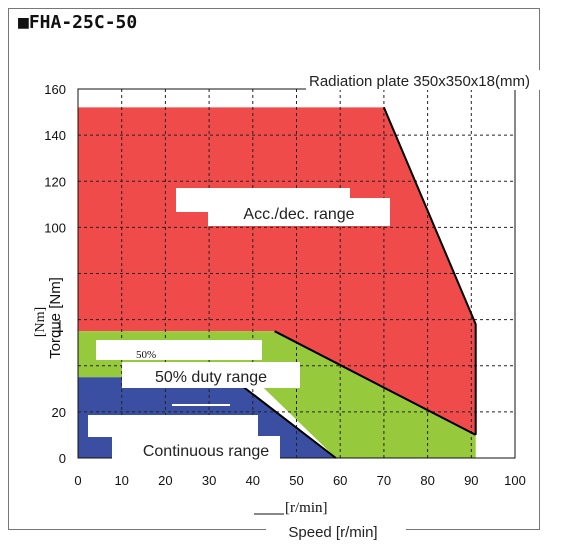  What do you see at coordinates (253, 480) in the screenshot?
I see `x-tick-40: 40` at bounding box center [253, 480].